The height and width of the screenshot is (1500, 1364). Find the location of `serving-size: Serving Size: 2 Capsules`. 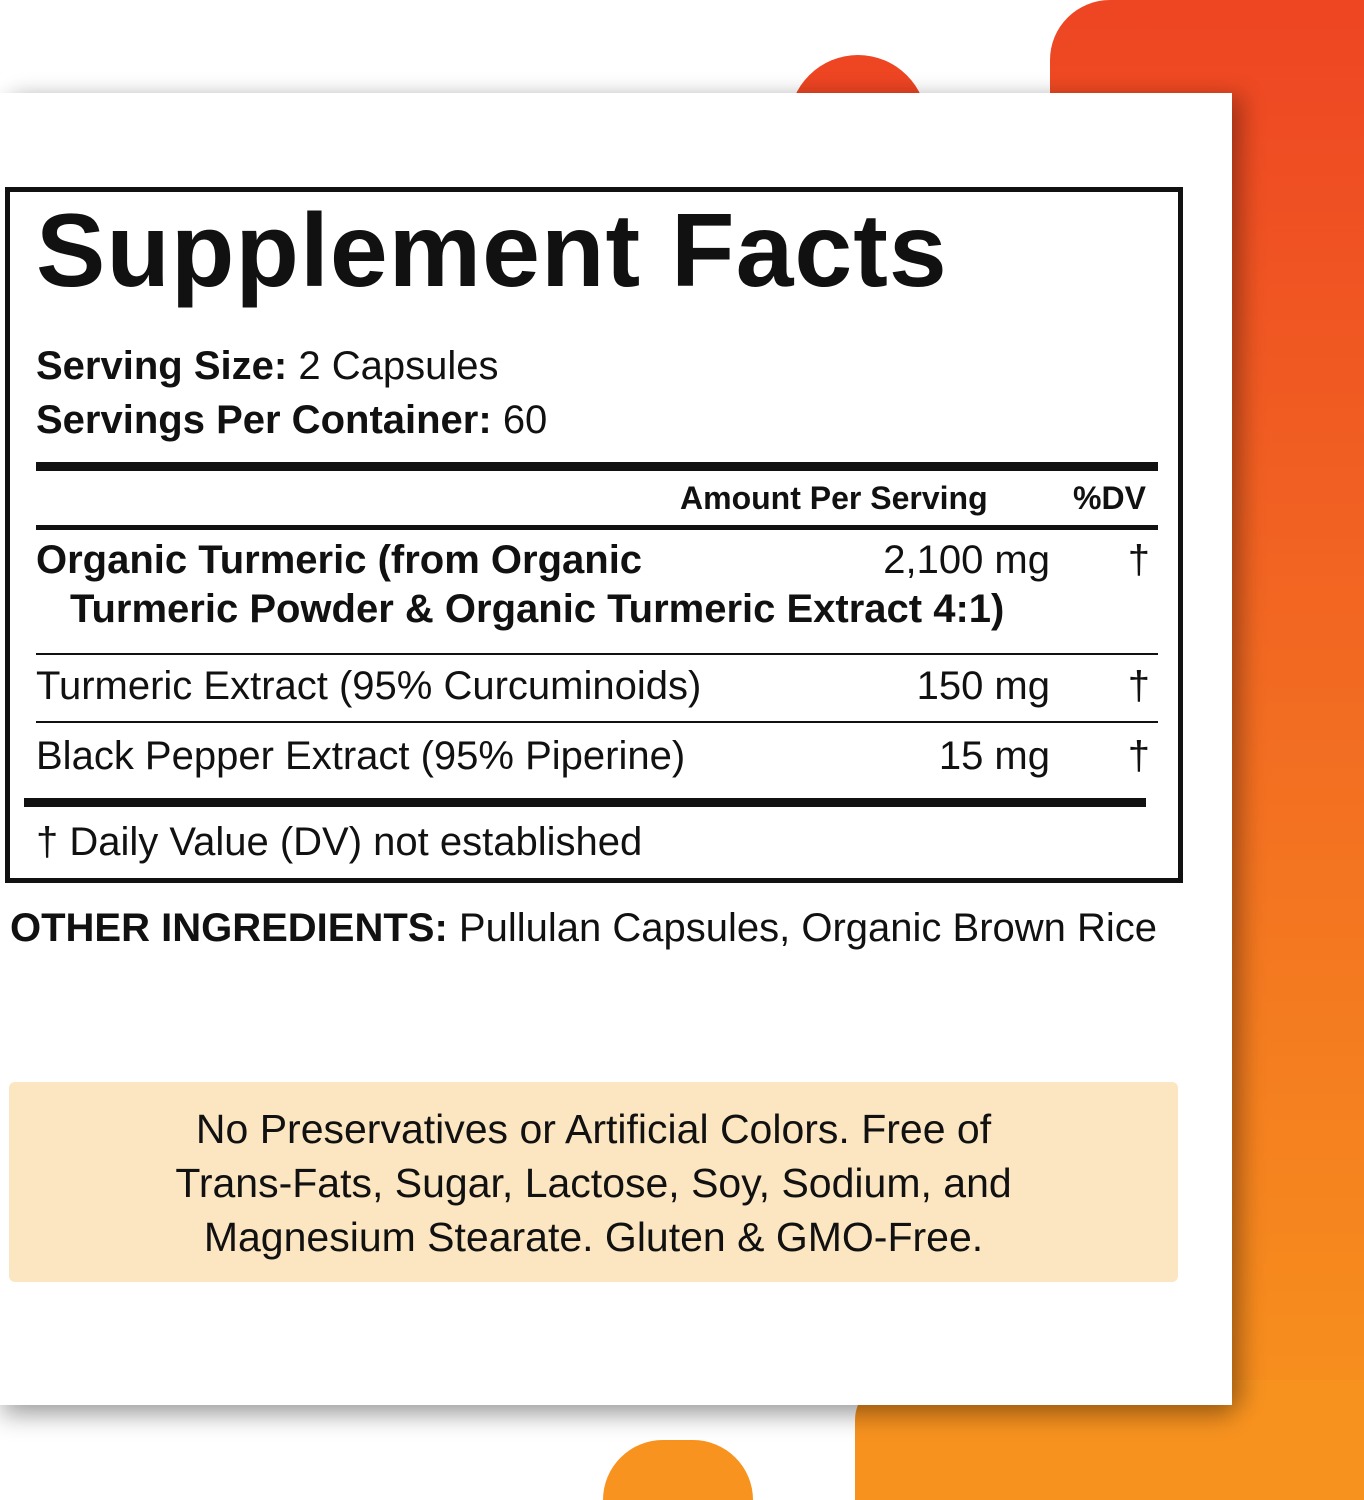

serving-size: Serving Size: 2 Capsules is located at coordinates (267, 366).